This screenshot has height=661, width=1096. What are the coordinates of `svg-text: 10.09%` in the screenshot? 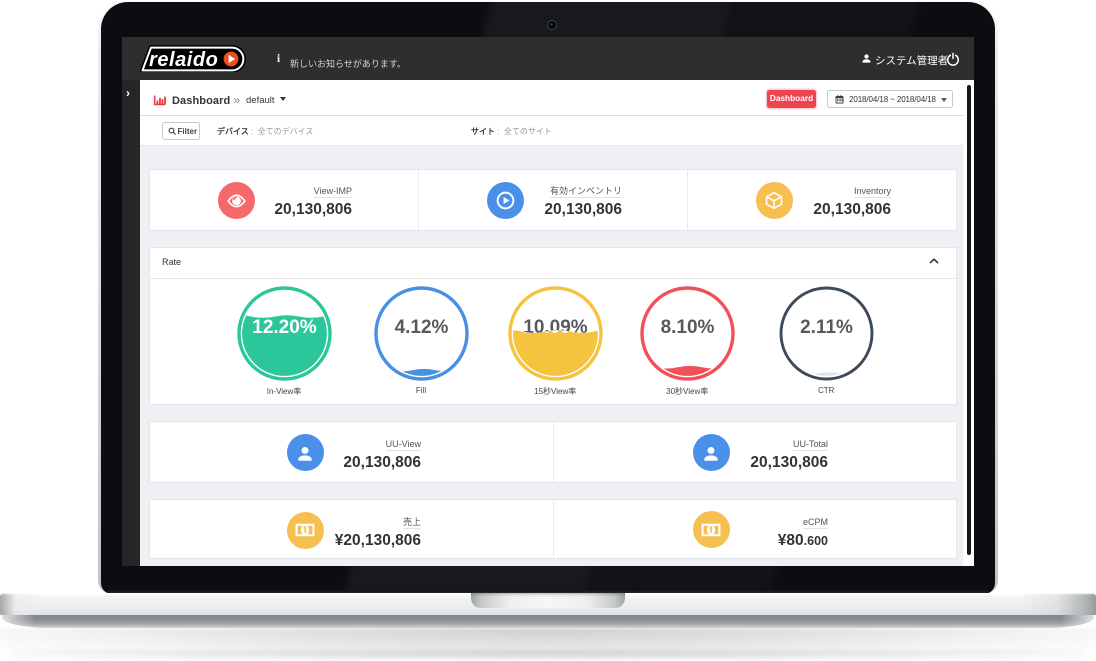 It's located at (555, 327).